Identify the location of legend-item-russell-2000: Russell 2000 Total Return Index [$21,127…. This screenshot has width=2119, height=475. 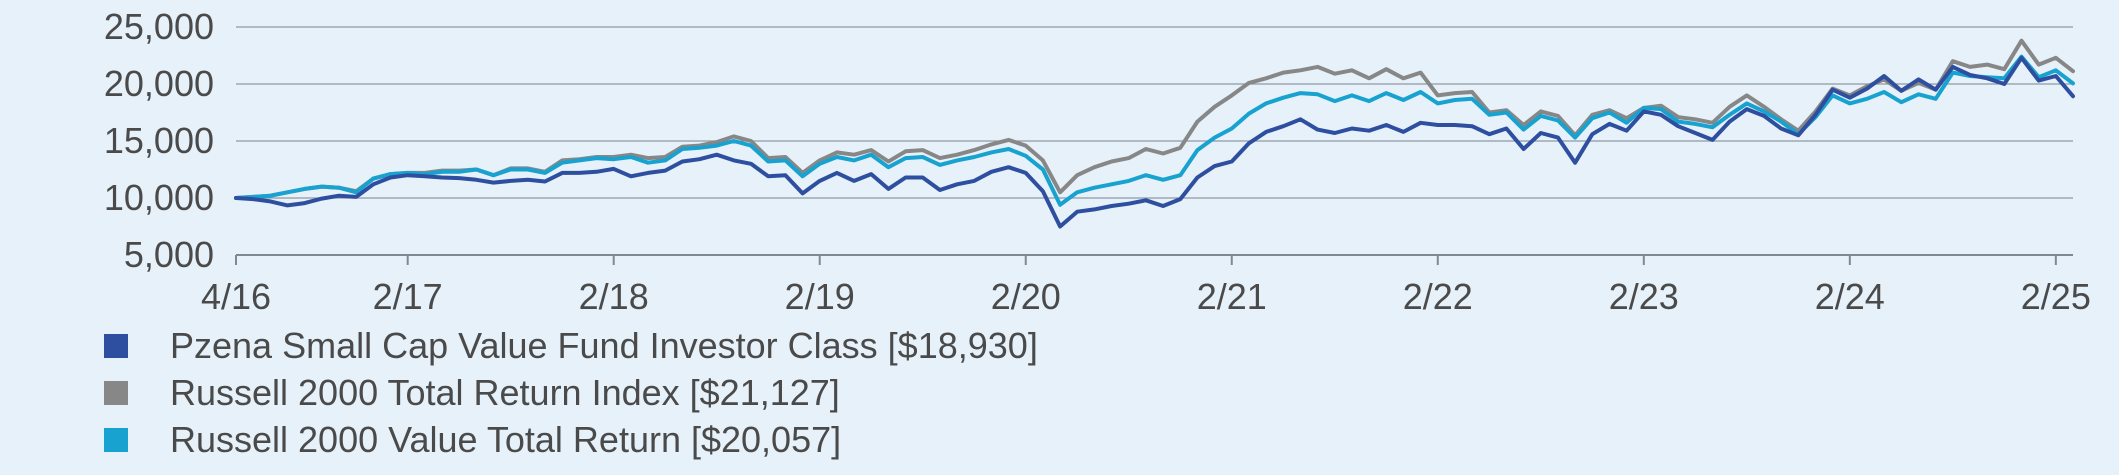
(571, 392).